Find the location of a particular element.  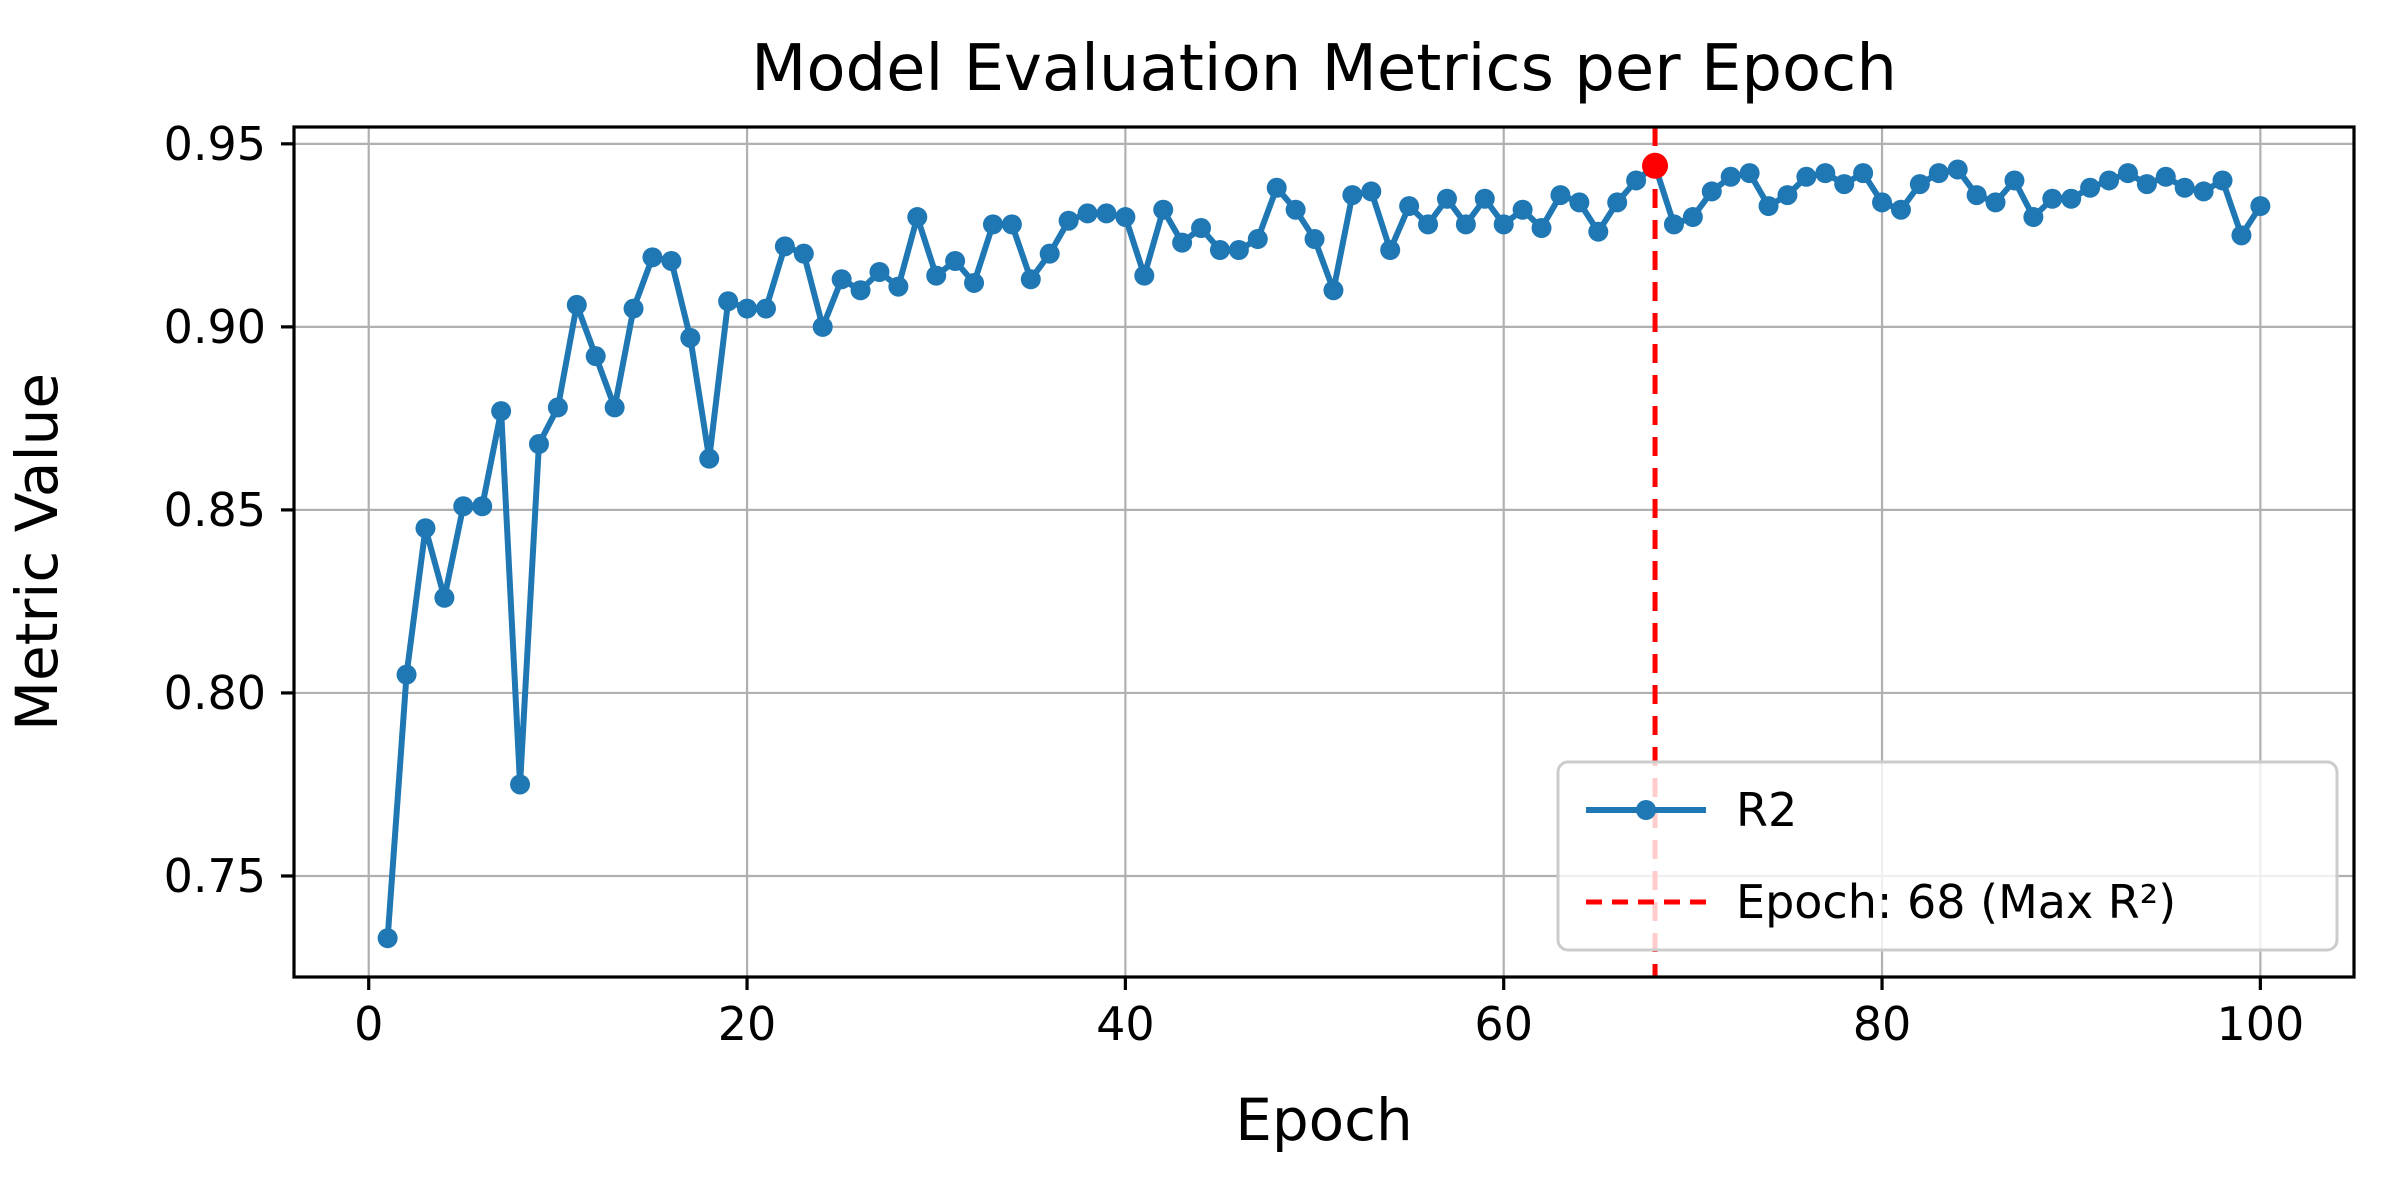

legend-entry-max-epoch: Epoch: 68 (Max R²) is located at coordinates (1881, 902).